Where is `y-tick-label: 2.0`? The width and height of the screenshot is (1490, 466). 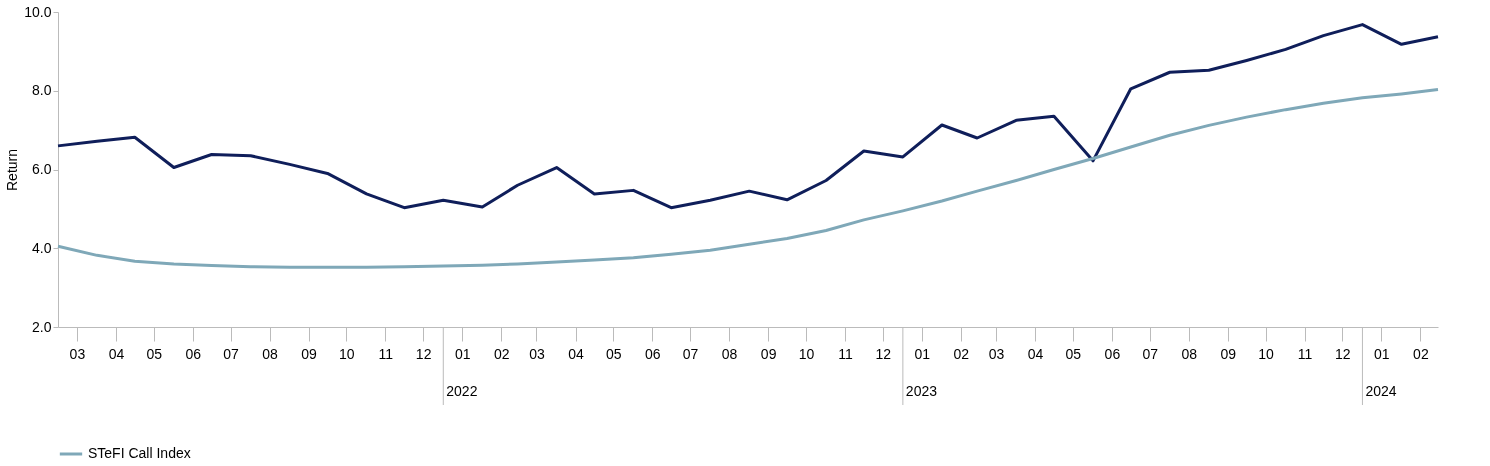
y-tick-label: 2.0 is located at coordinates (42, 326).